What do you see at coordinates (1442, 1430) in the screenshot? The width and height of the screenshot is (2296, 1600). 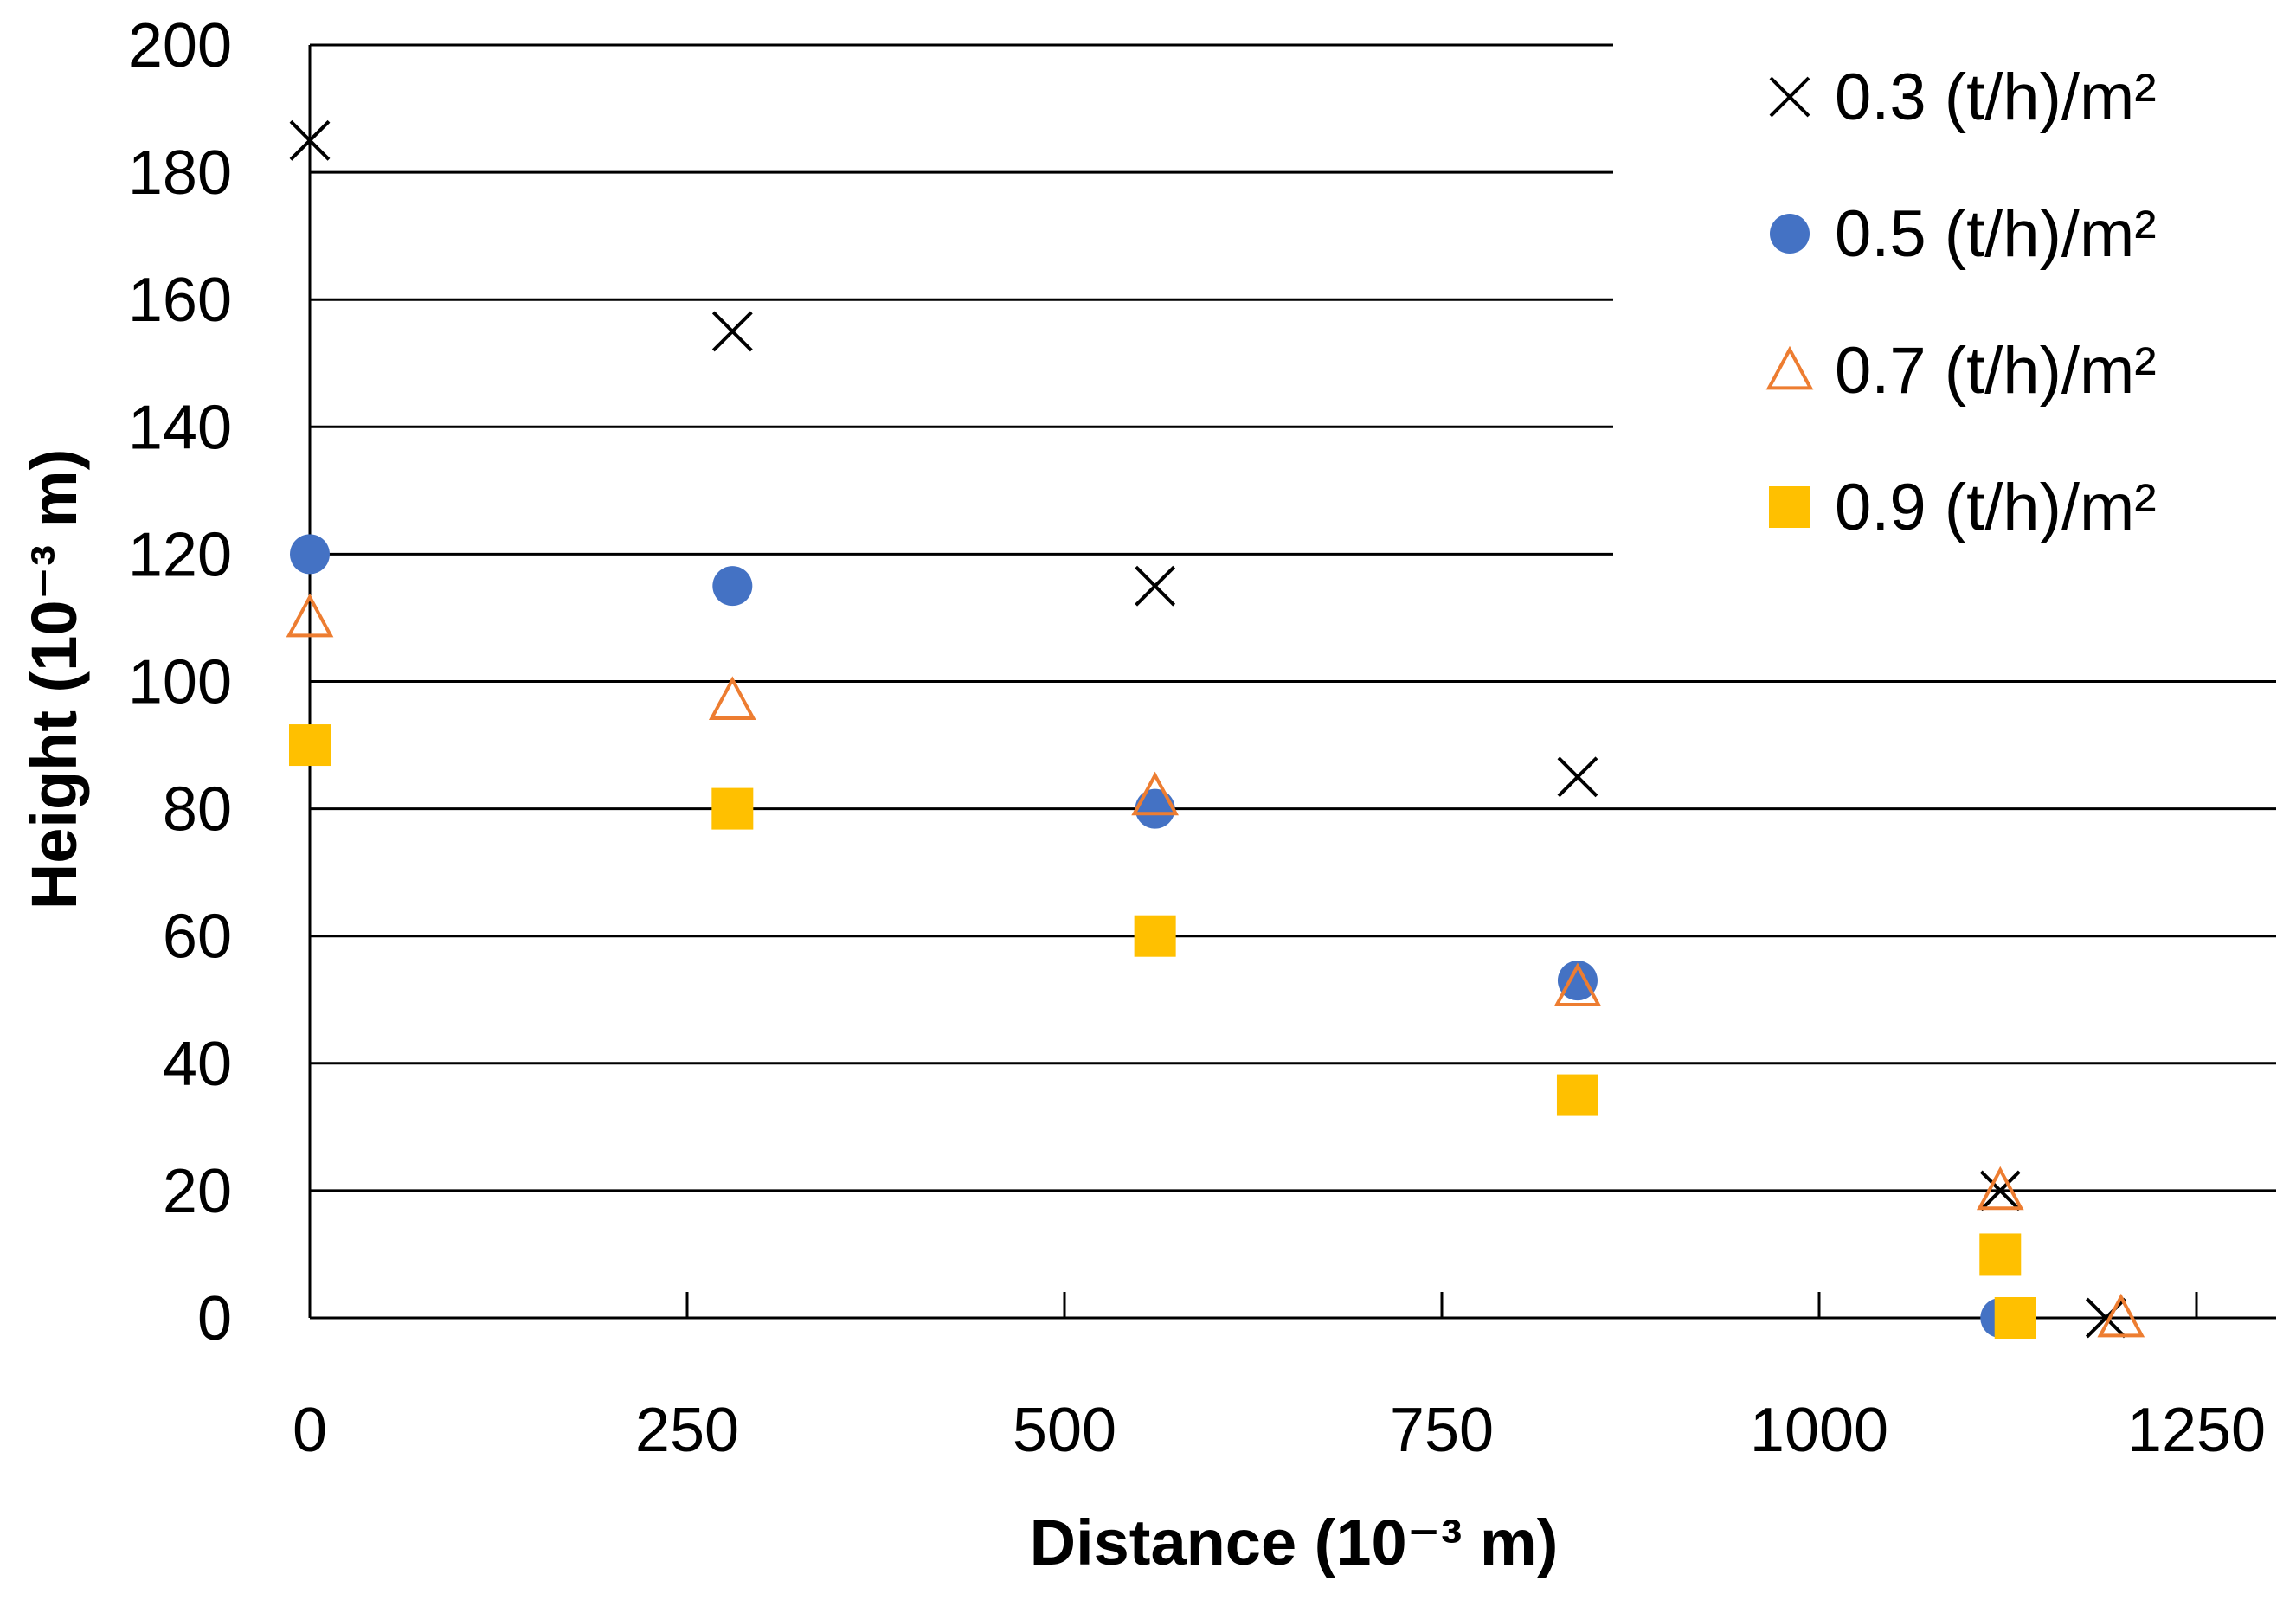 I see `x-tick-label: 750` at bounding box center [1442, 1430].